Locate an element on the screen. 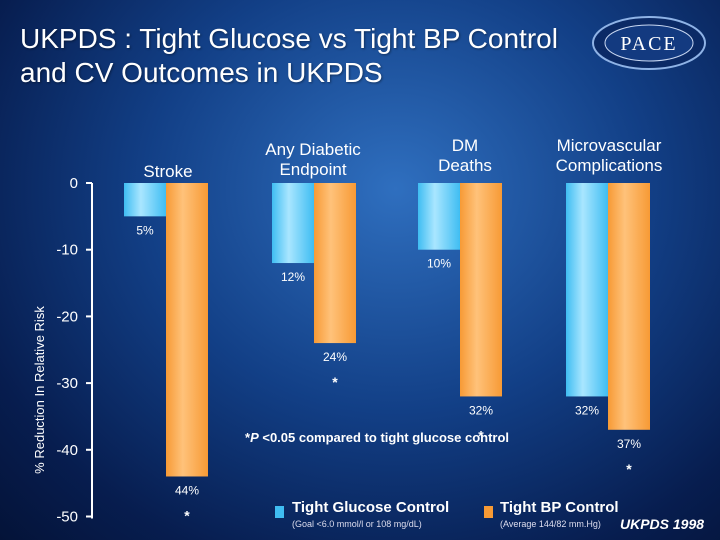  pace-logo: PACE is located at coordinates (649, 43).